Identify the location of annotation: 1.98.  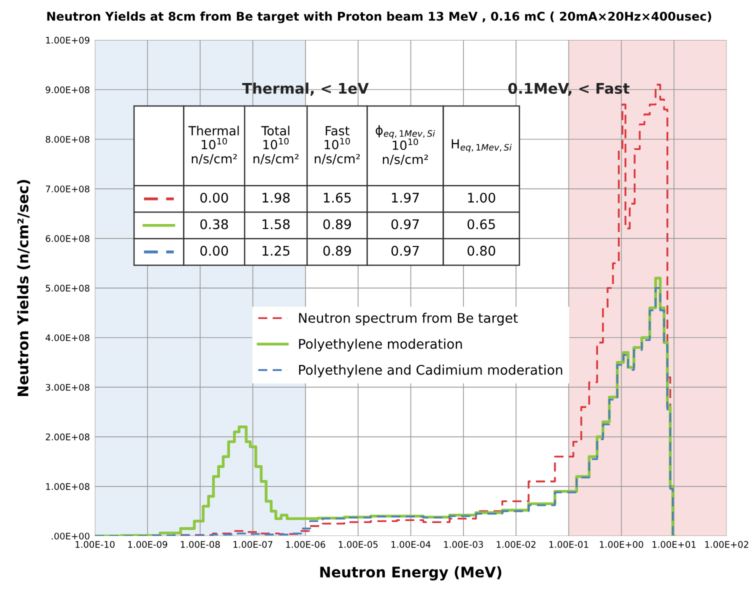
(276, 197).